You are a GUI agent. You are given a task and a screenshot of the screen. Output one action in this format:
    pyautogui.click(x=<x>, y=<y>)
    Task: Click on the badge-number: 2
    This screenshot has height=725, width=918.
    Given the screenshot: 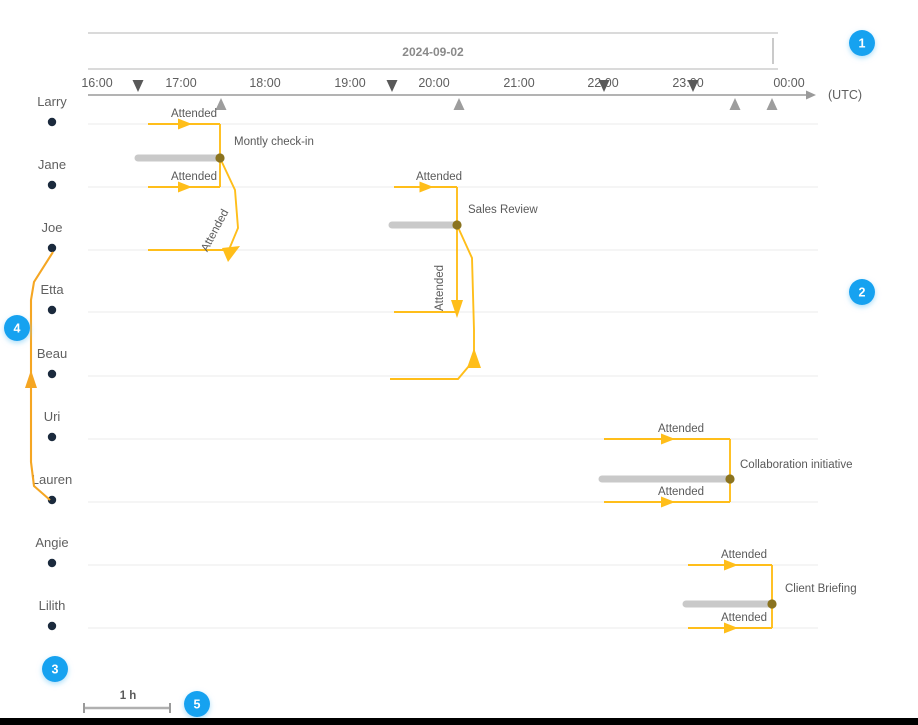 What is the action you would take?
    pyautogui.click(x=862, y=293)
    